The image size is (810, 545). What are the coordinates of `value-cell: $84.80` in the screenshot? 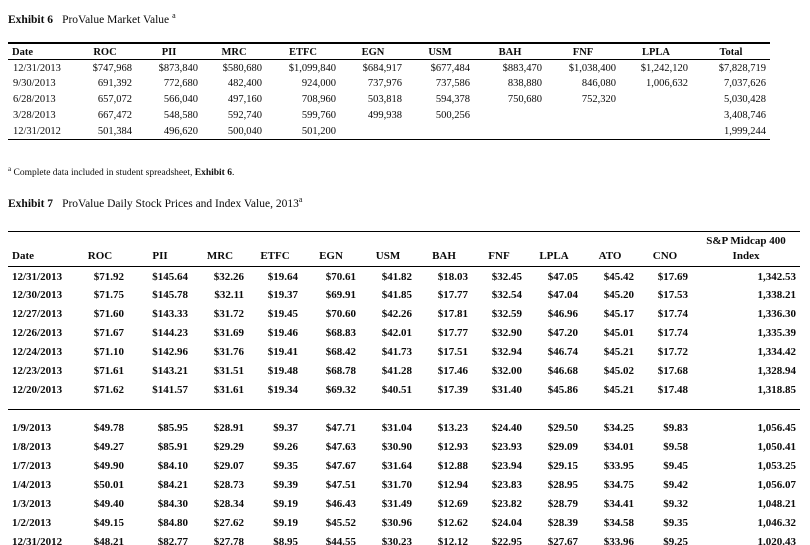 It's located at (172, 523).